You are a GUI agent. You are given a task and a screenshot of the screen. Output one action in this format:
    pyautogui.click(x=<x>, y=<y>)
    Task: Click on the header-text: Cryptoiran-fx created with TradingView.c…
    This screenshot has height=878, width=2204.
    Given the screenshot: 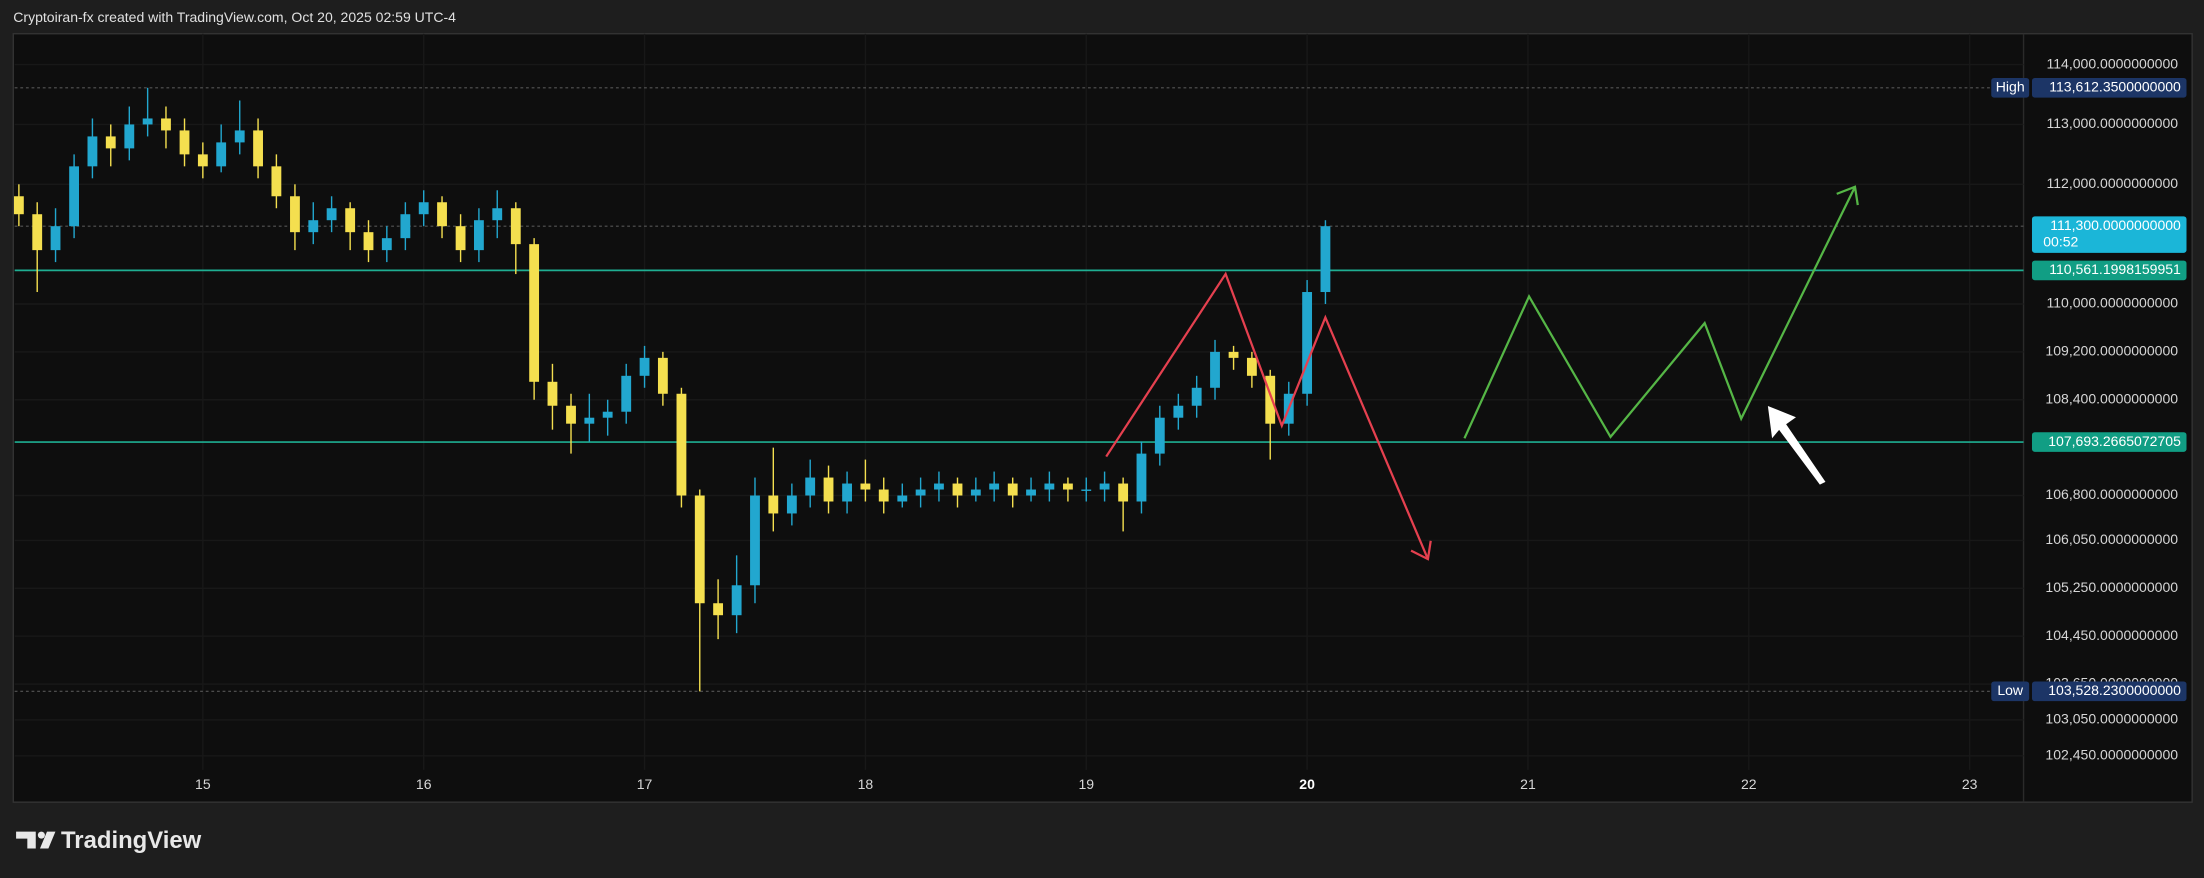 What is the action you would take?
    pyautogui.click(x=234, y=17)
    